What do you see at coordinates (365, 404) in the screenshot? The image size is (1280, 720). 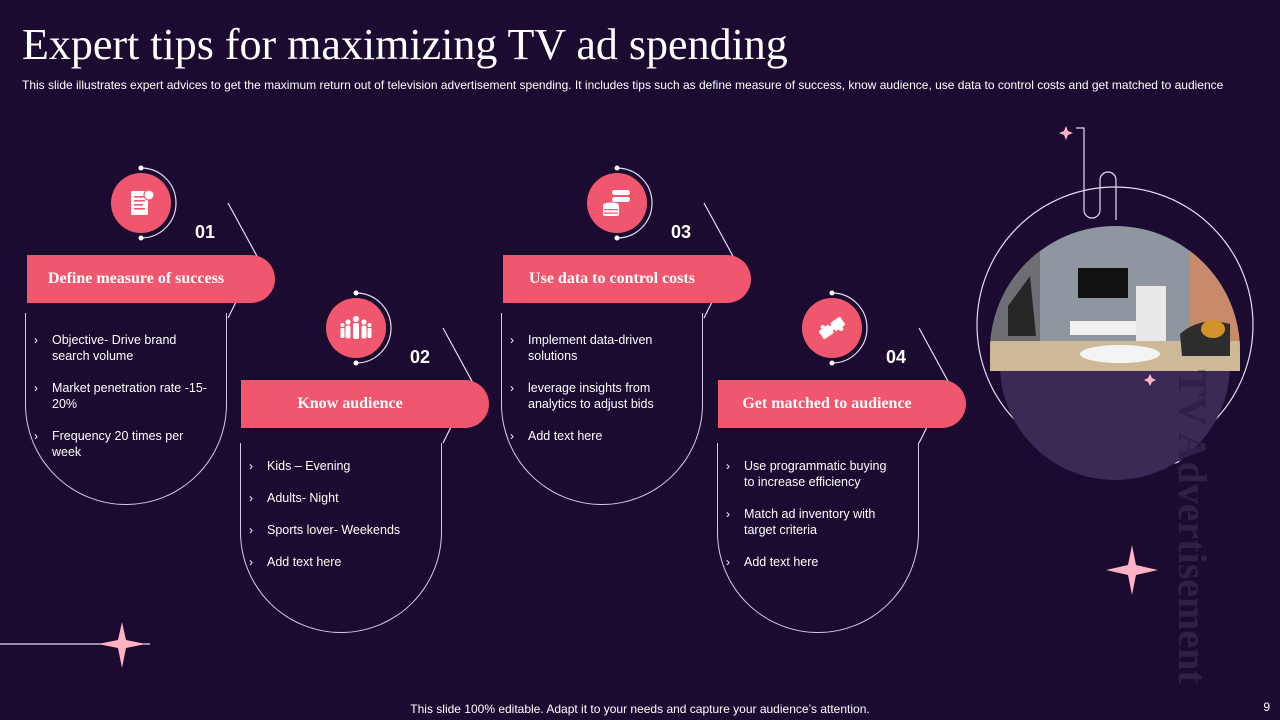 I see `step-2-banner: Know audience` at bounding box center [365, 404].